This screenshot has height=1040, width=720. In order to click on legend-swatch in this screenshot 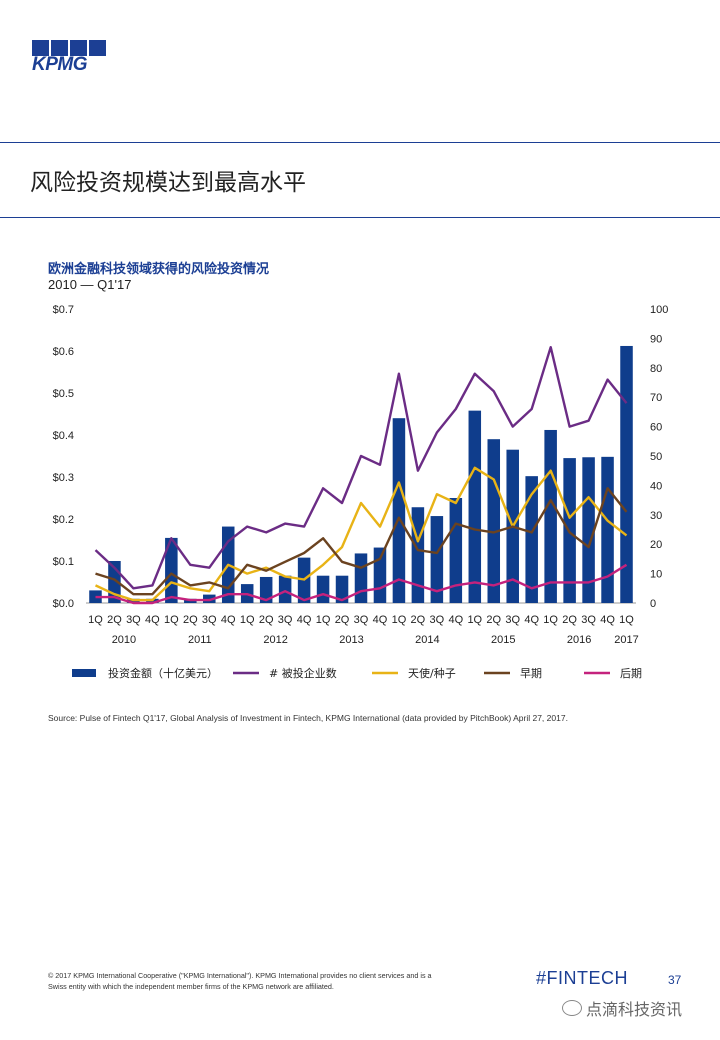, I will do `click(84, 673)`.